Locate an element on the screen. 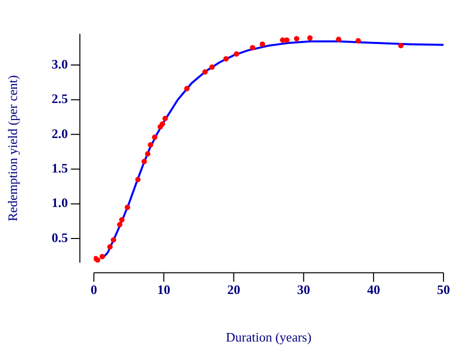 The height and width of the screenshot is (350, 470). x-tick-label: 10 is located at coordinates (163, 289).